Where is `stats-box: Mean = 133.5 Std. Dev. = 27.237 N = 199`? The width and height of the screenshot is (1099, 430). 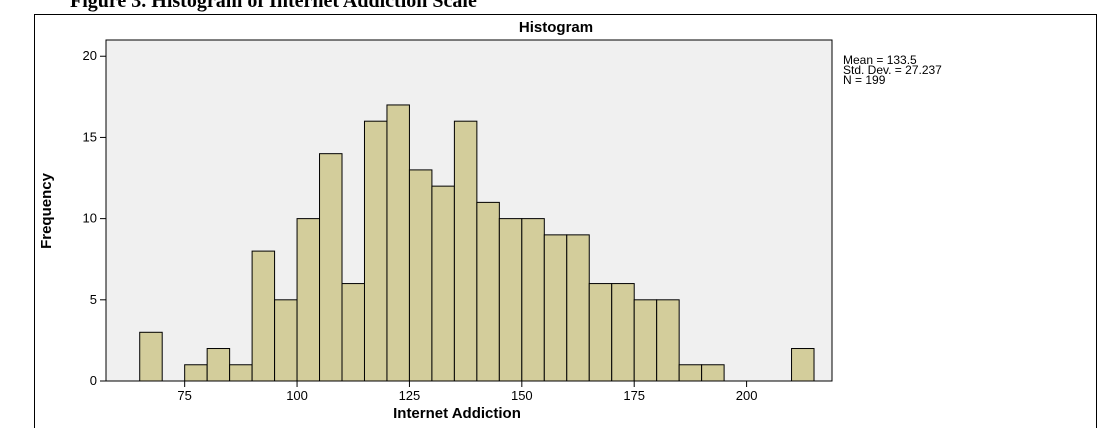
stats-box: Mean = 133.5 Std. Dev. = 27.237 N = 199 is located at coordinates (892, 70).